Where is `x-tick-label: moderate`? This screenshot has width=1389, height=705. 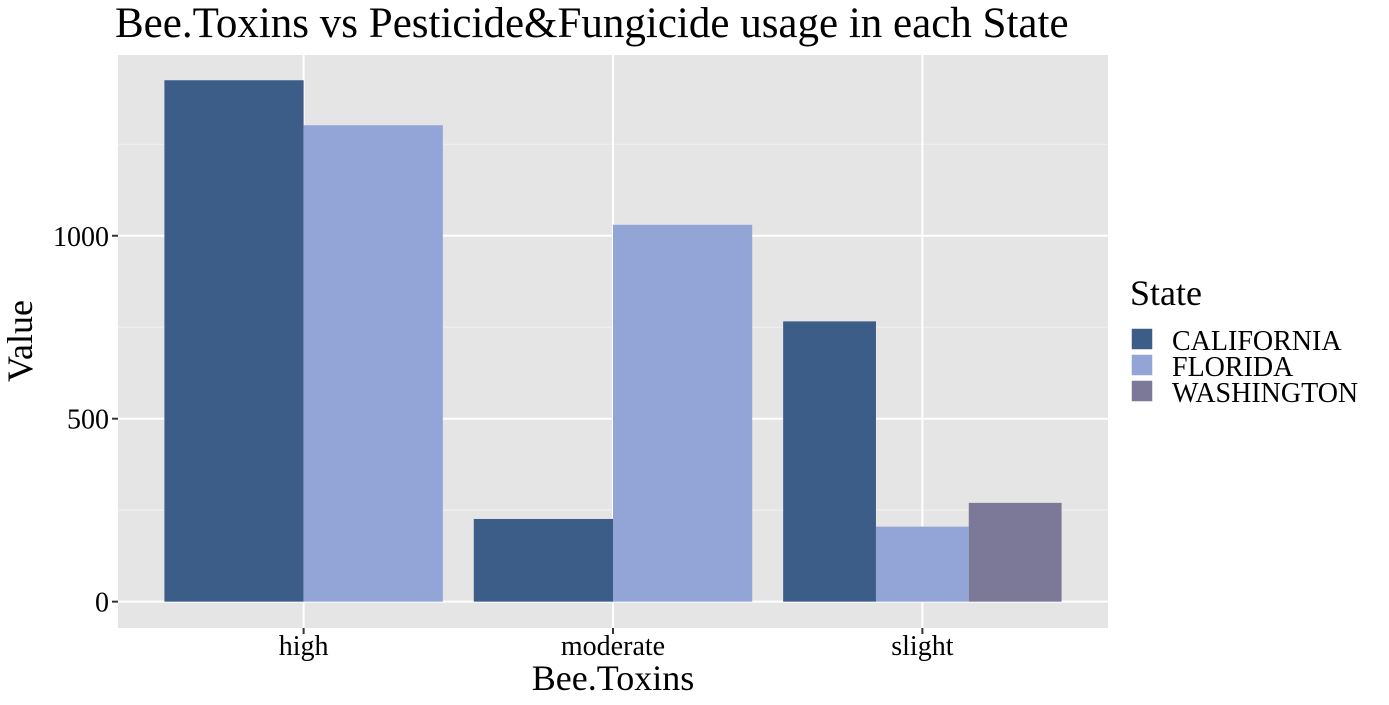
x-tick-label: moderate is located at coordinates (613, 646).